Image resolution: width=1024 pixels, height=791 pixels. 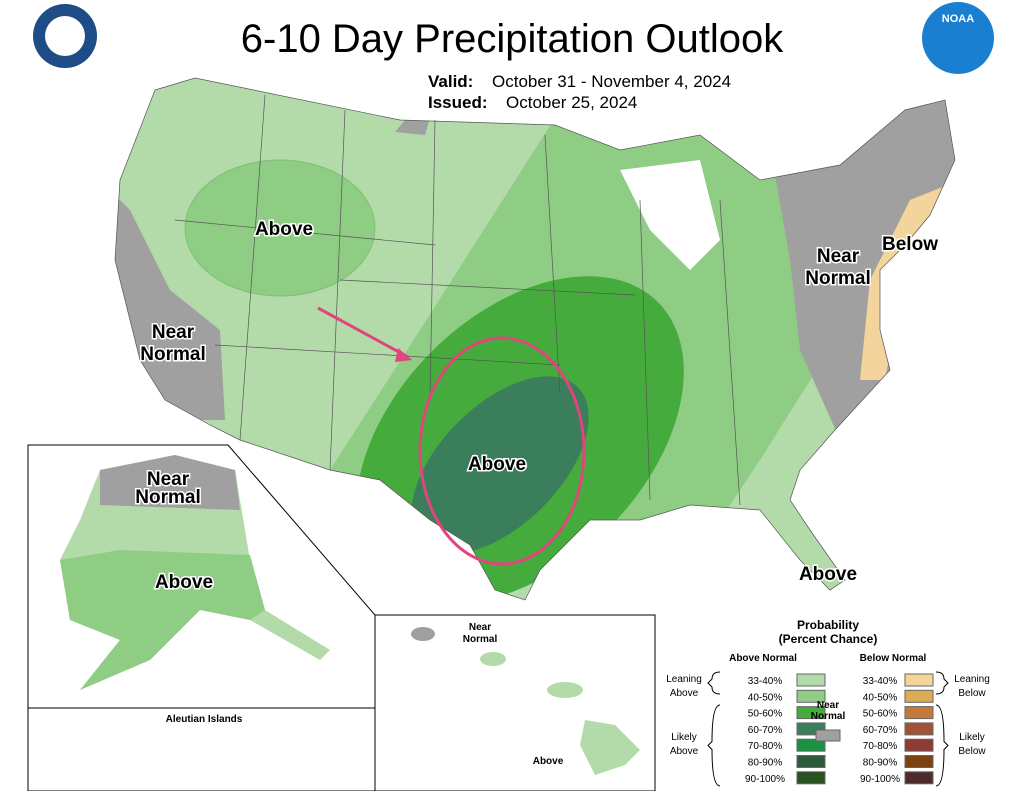 I want to click on oahu, so click(x=493, y=659).